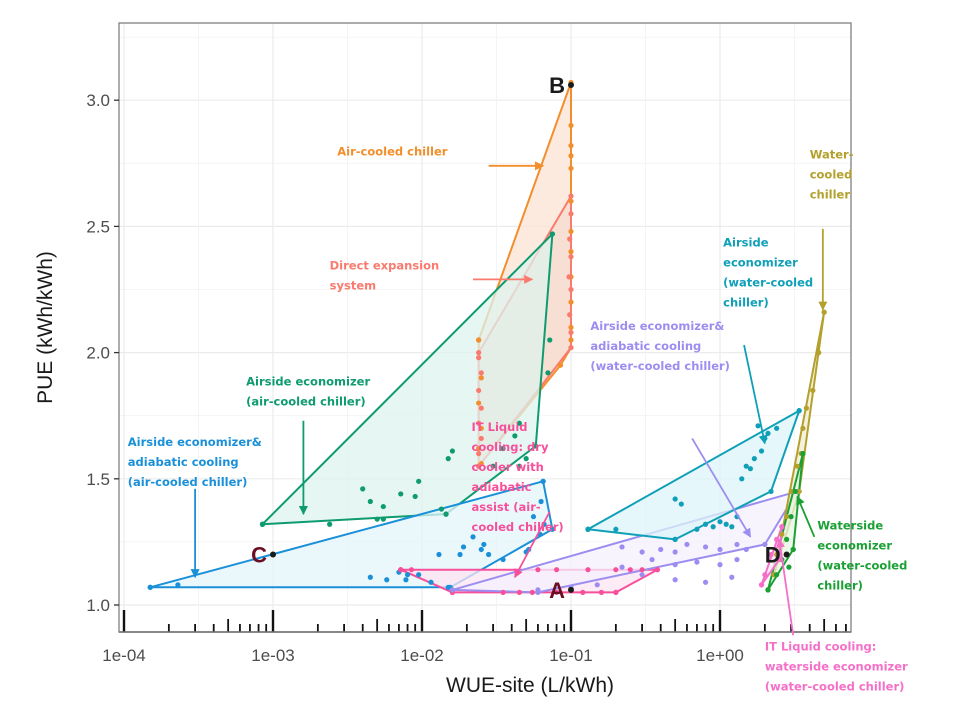  What do you see at coordinates (392, 152) in the screenshot?
I see `annotation-line: Air-cooled chiller` at bounding box center [392, 152].